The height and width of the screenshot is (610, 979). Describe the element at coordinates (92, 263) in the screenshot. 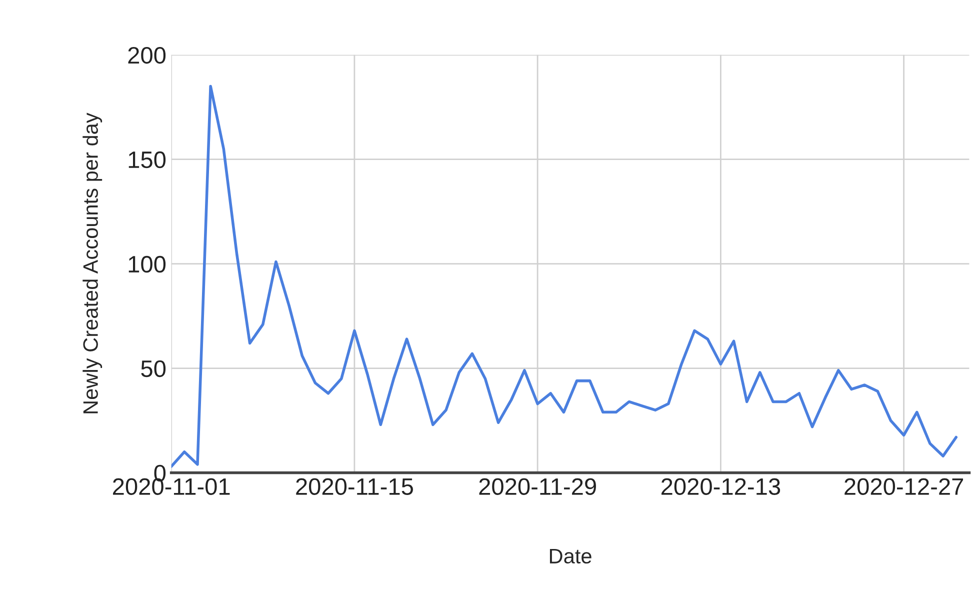

I see `y-axis-title: Newly Created Accounts per day` at that location.